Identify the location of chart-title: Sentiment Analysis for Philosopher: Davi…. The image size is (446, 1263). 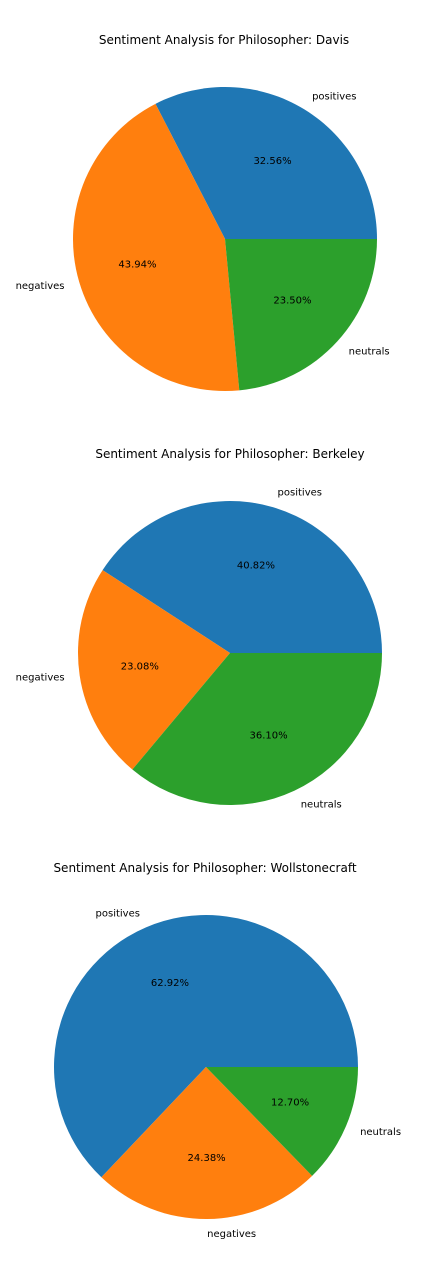
(224, 40).